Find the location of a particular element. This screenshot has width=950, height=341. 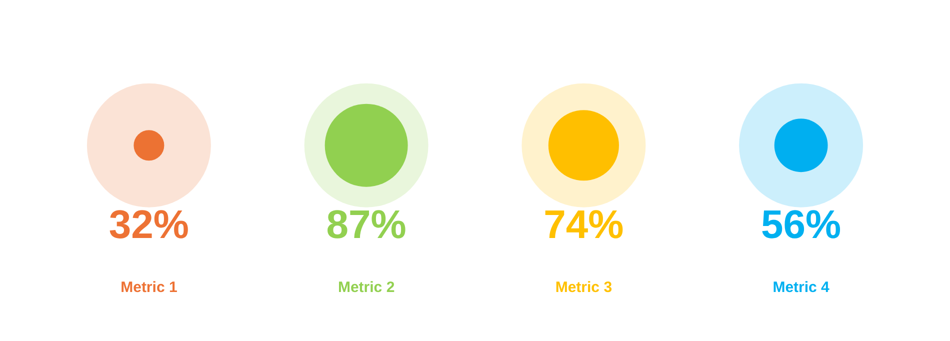

category-label: Metric 3 is located at coordinates (583, 287).